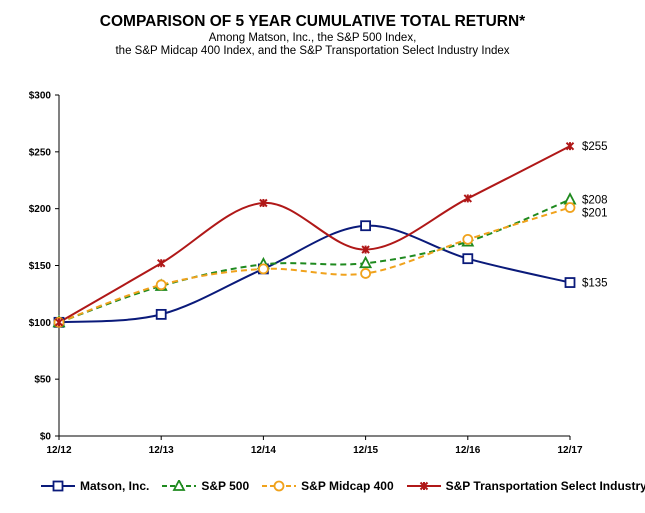  I want to click on legend-label: S&P 500, so click(225, 486).